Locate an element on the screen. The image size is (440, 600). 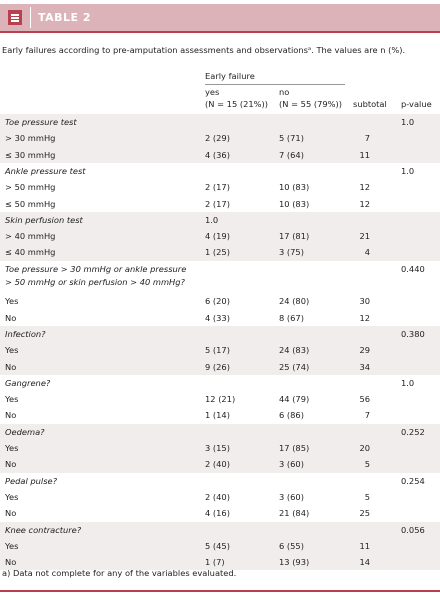
cell-yes: 9 (26) is located at coordinates (217, 366).